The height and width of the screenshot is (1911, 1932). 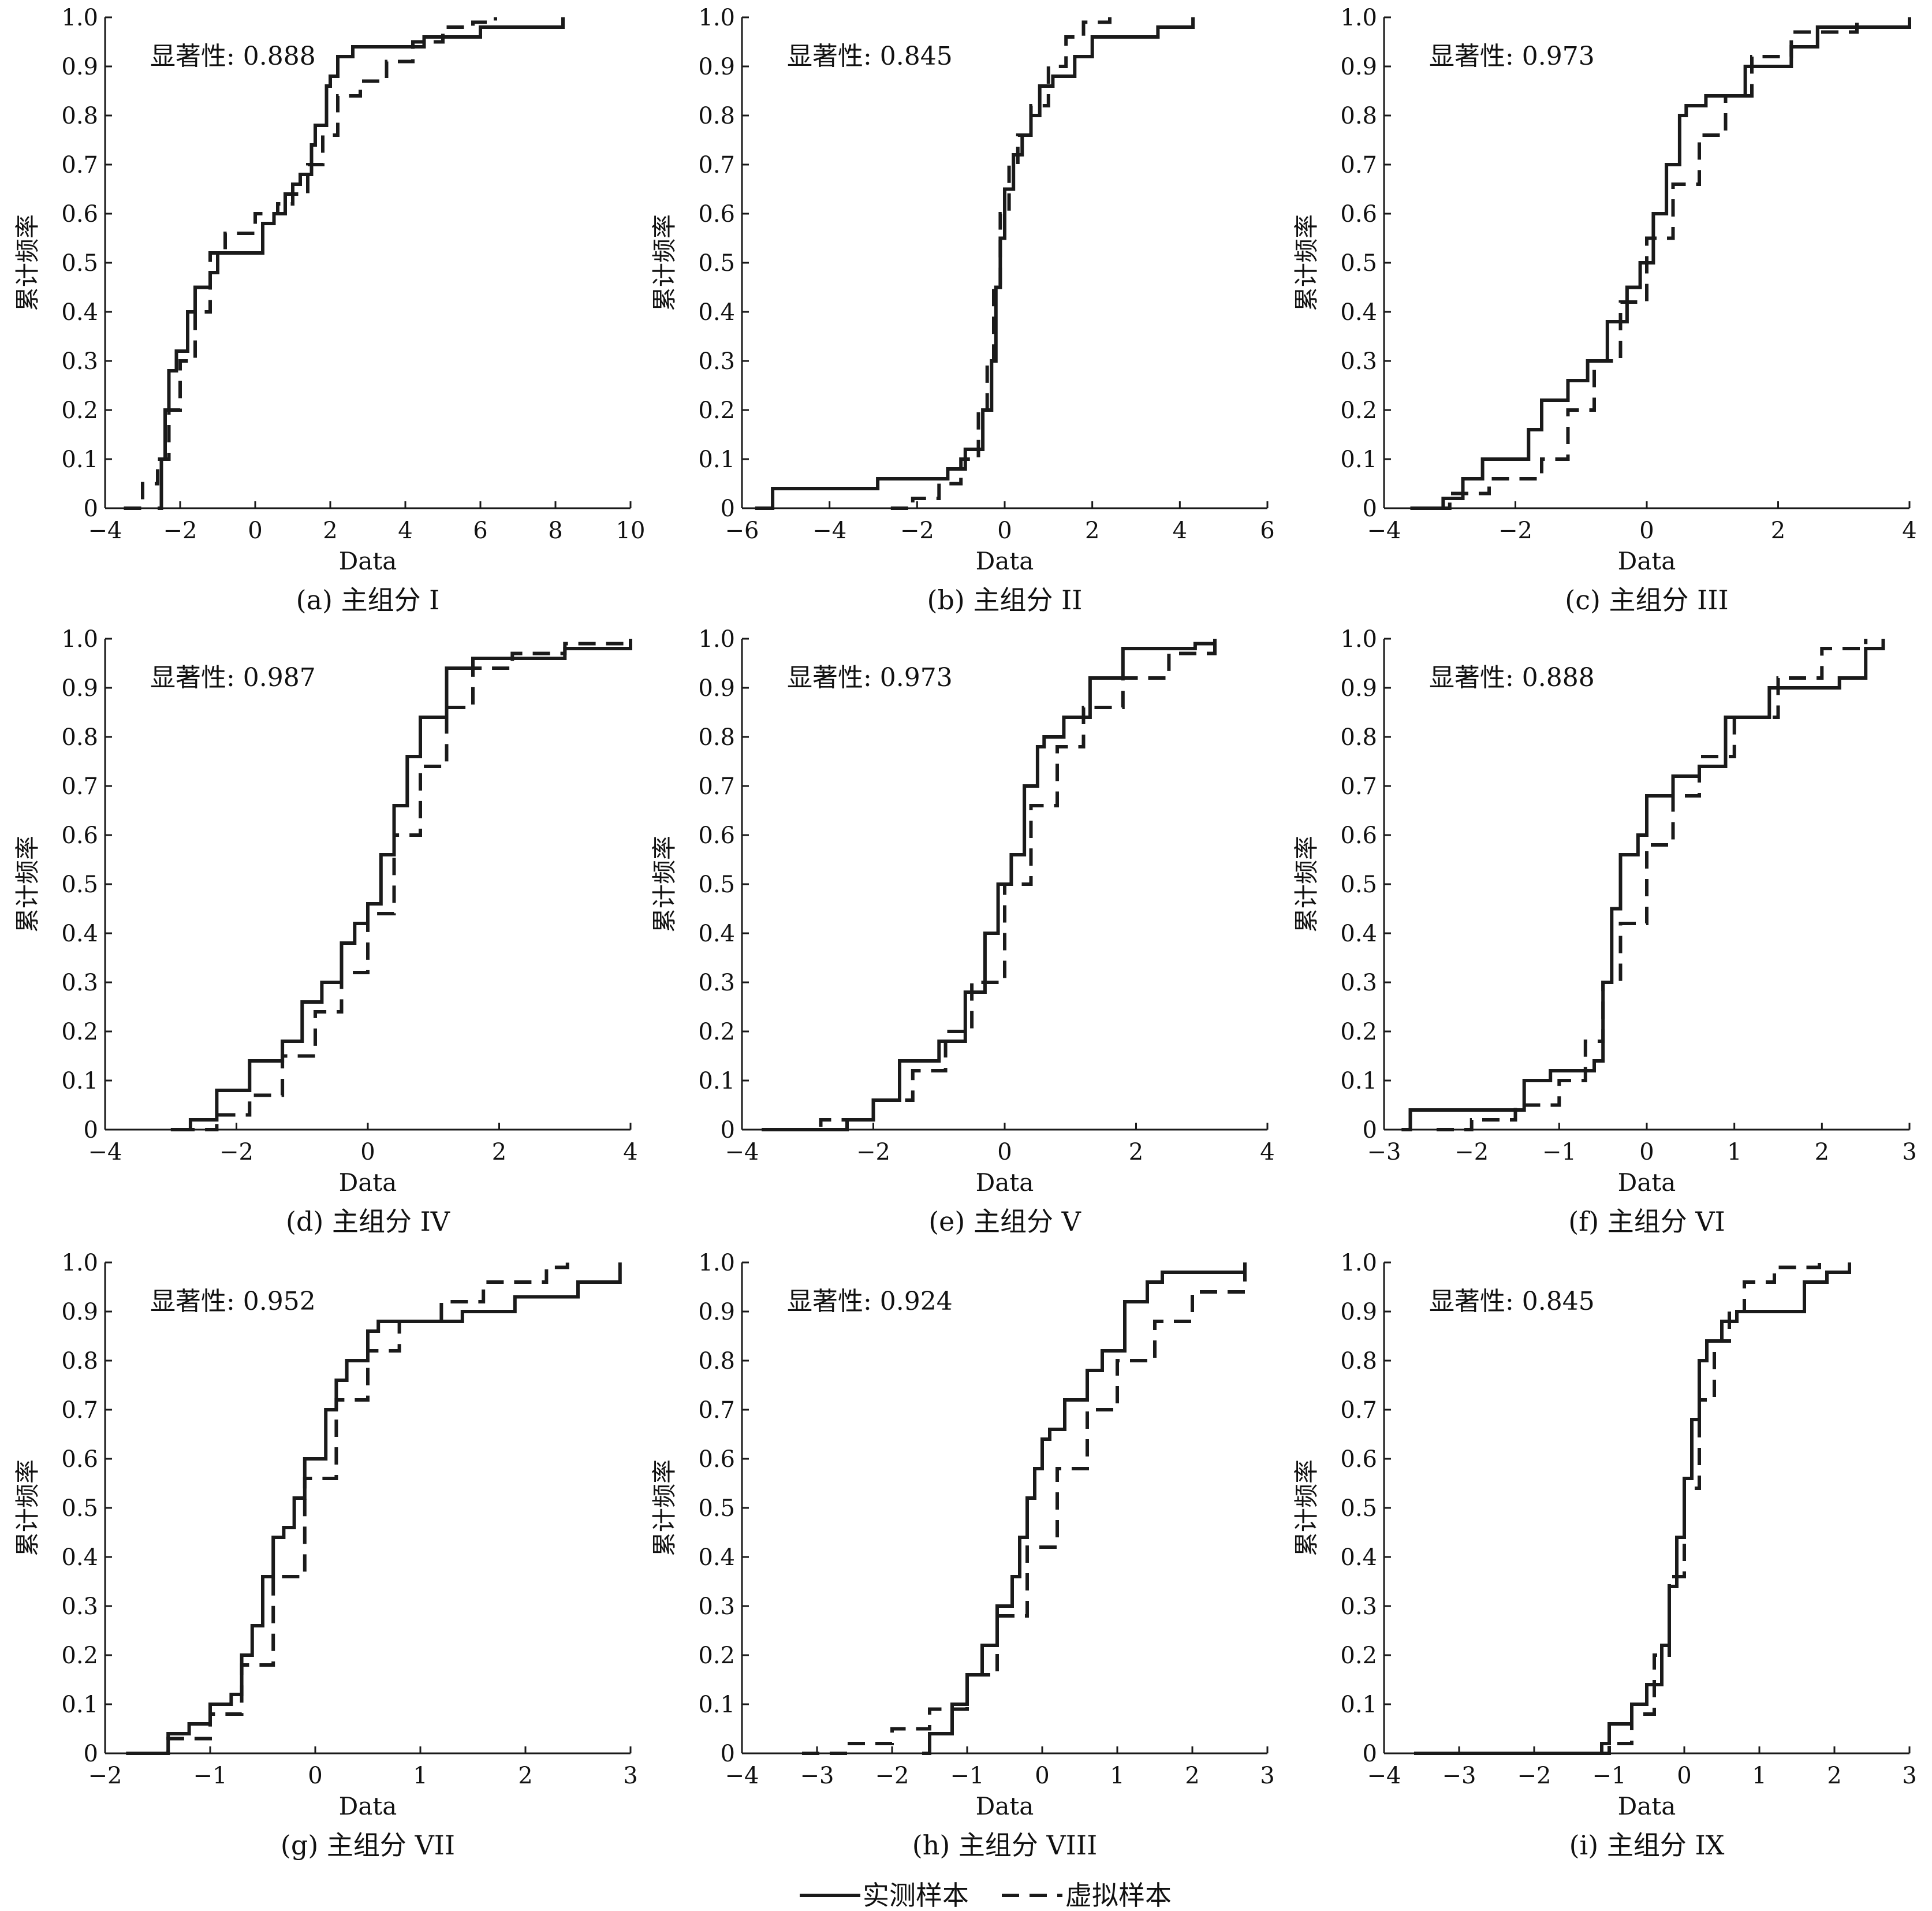 What do you see at coordinates (1005, 1845) in the screenshot?
I see `panel-caption: (h) 主组分 VIII` at bounding box center [1005, 1845].